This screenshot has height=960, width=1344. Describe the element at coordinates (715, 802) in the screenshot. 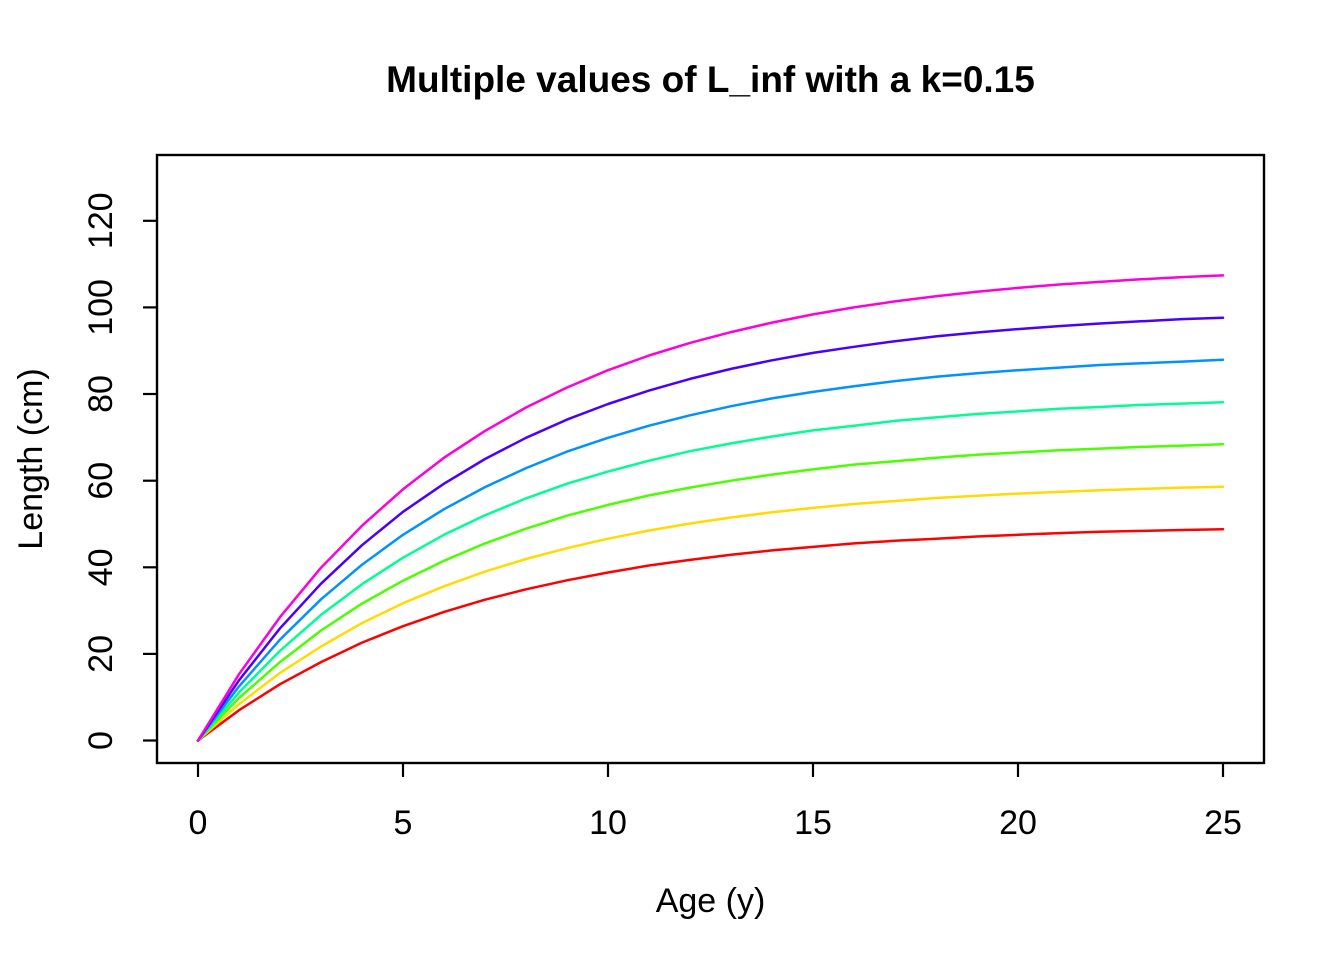

I see `x-tick-group: 0 5 10 15 20 25` at that location.